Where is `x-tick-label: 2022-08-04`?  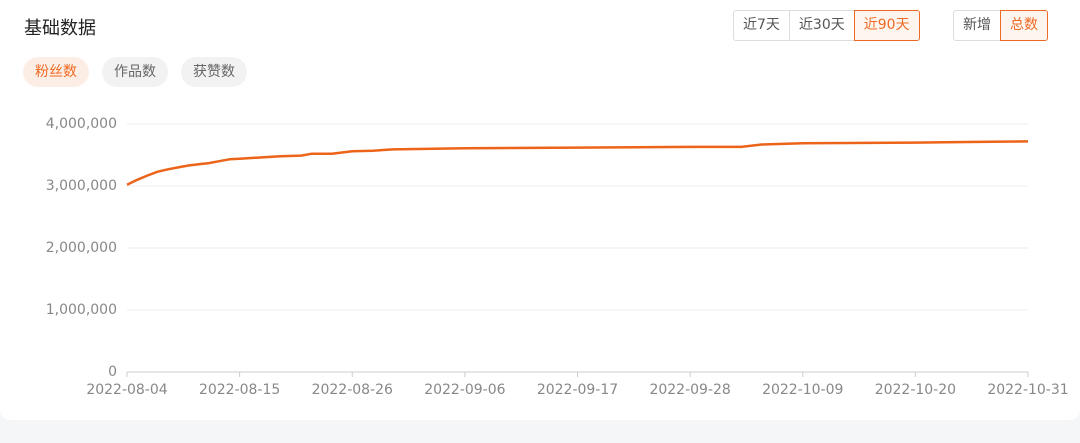
x-tick-label: 2022-08-04 is located at coordinates (126, 390).